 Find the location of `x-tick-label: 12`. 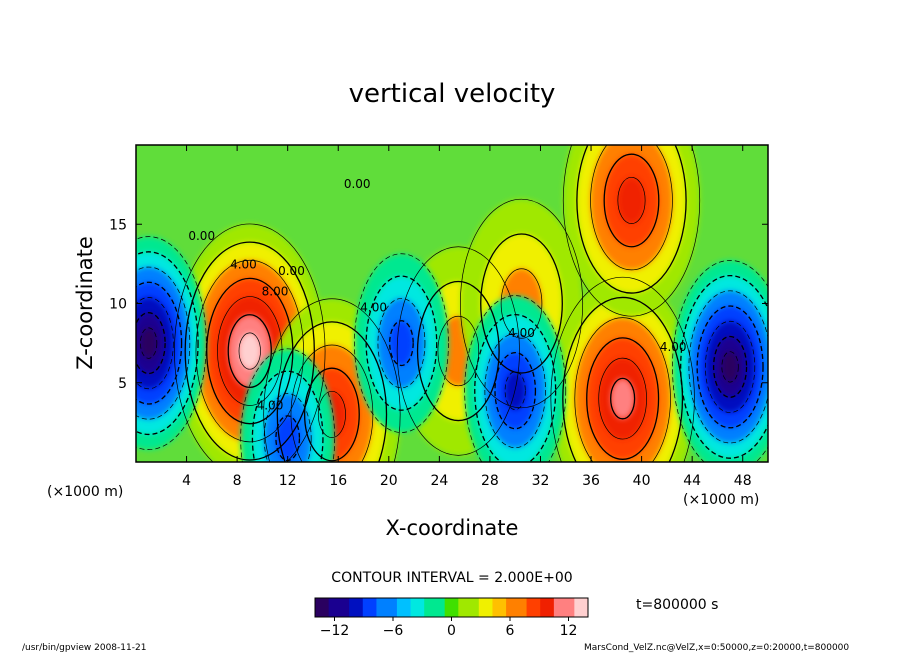

x-tick-label: 12 is located at coordinates (288, 481).